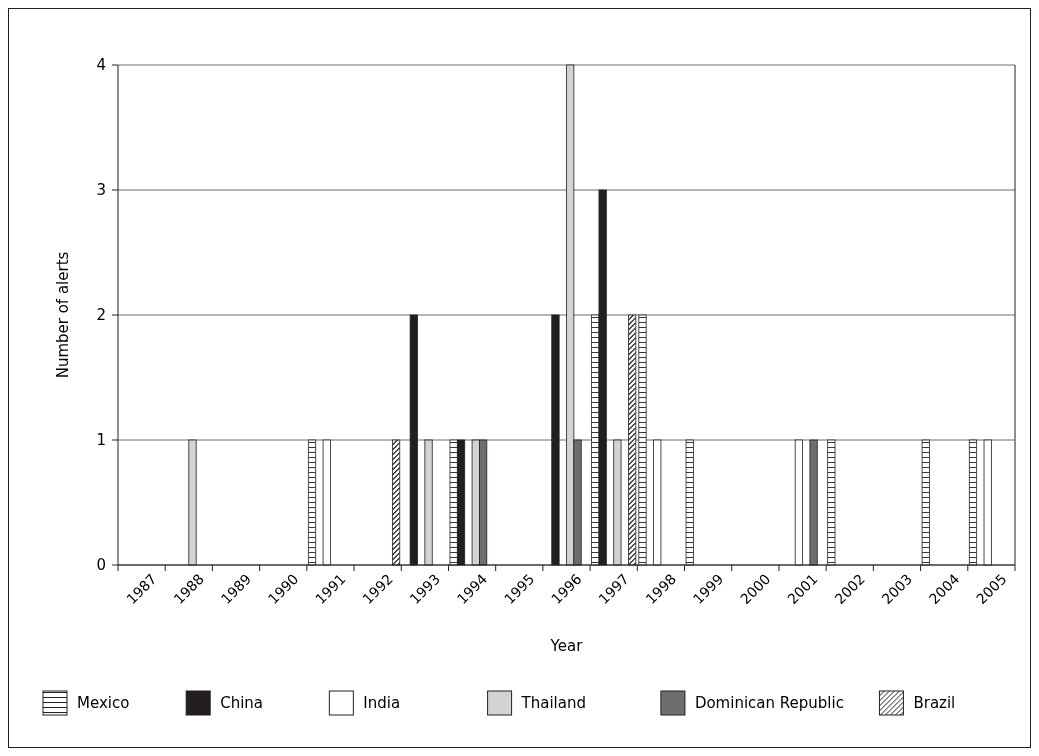 Image resolution: width=1039 pixels, height=756 pixels. I want to click on legend-label: China, so click(242, 703).